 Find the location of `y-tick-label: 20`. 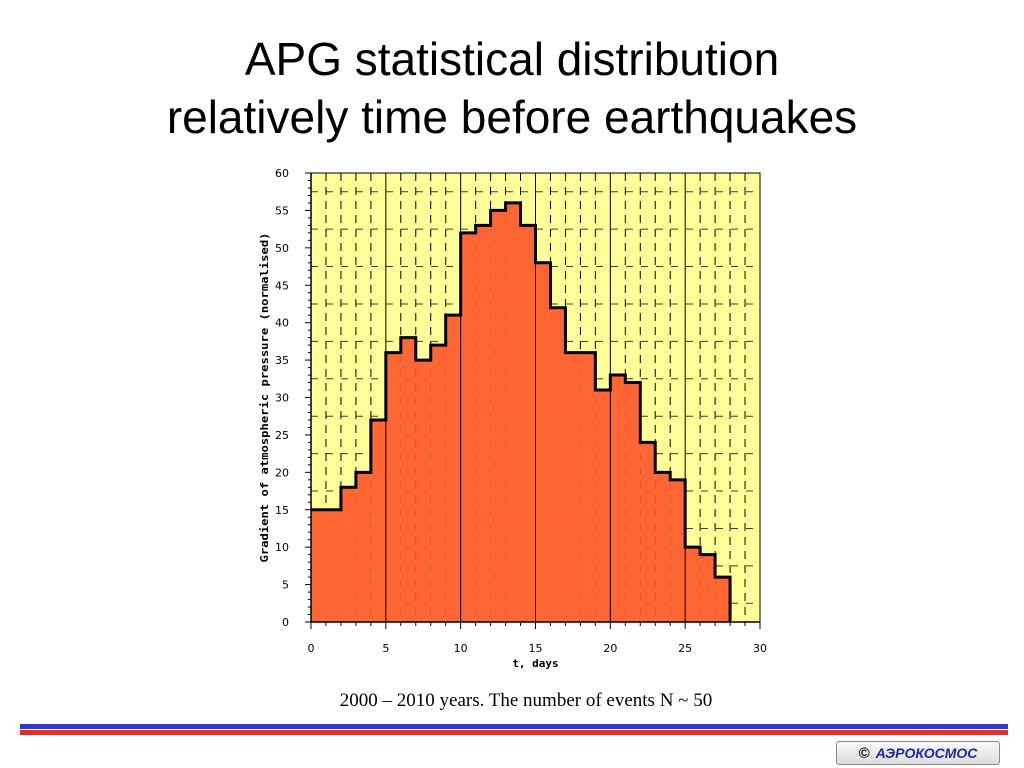

y-tick-label: 20 is located at coordinates (282, 472).